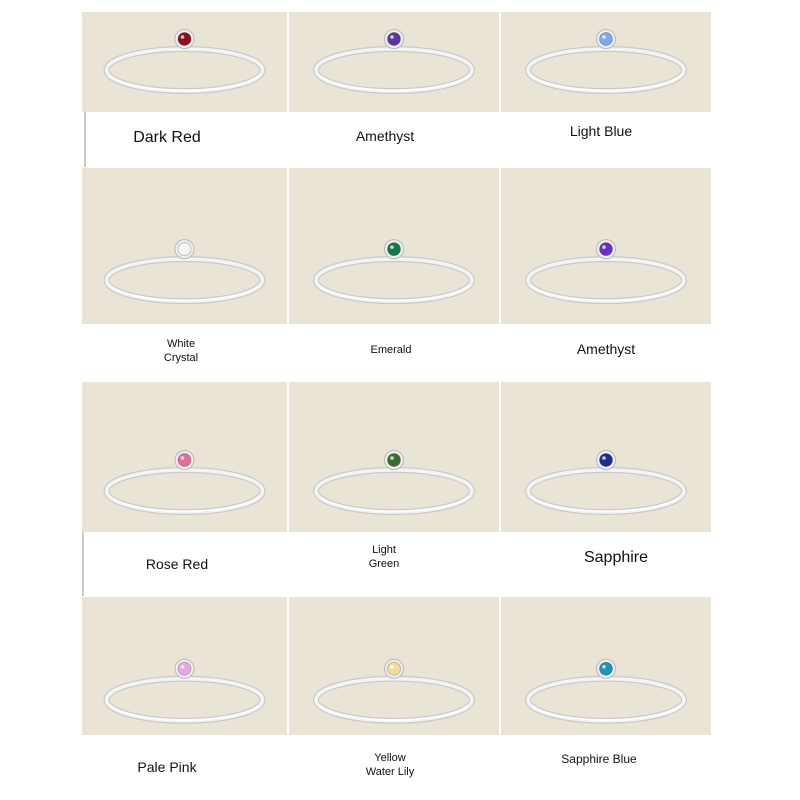 The height and width of the screenshot is (800, 800). What do you see at coordinates (606, 62) in the screenshot?
I see `ring-photo-light-blue` at bounding box center [606, 62].